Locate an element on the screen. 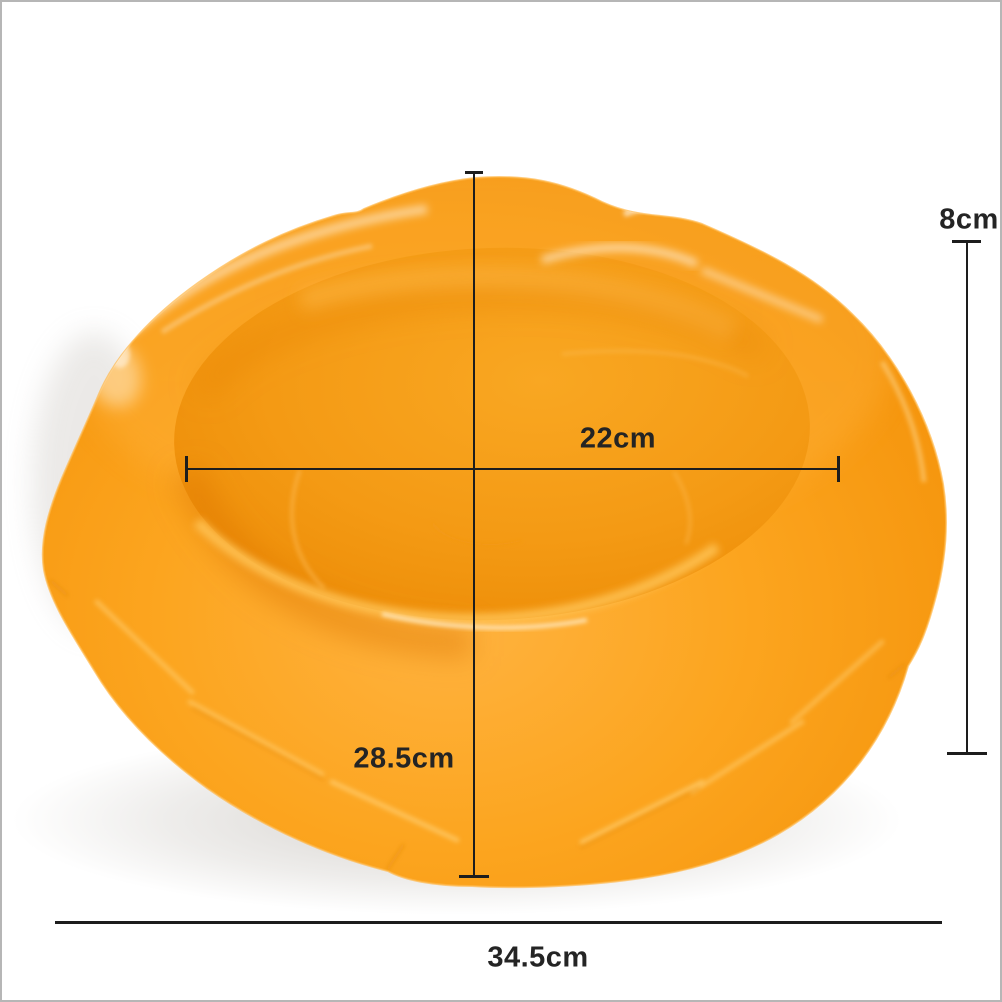  inner-diameter-dimension-label: 22cm is located at coordinates (618, 438).